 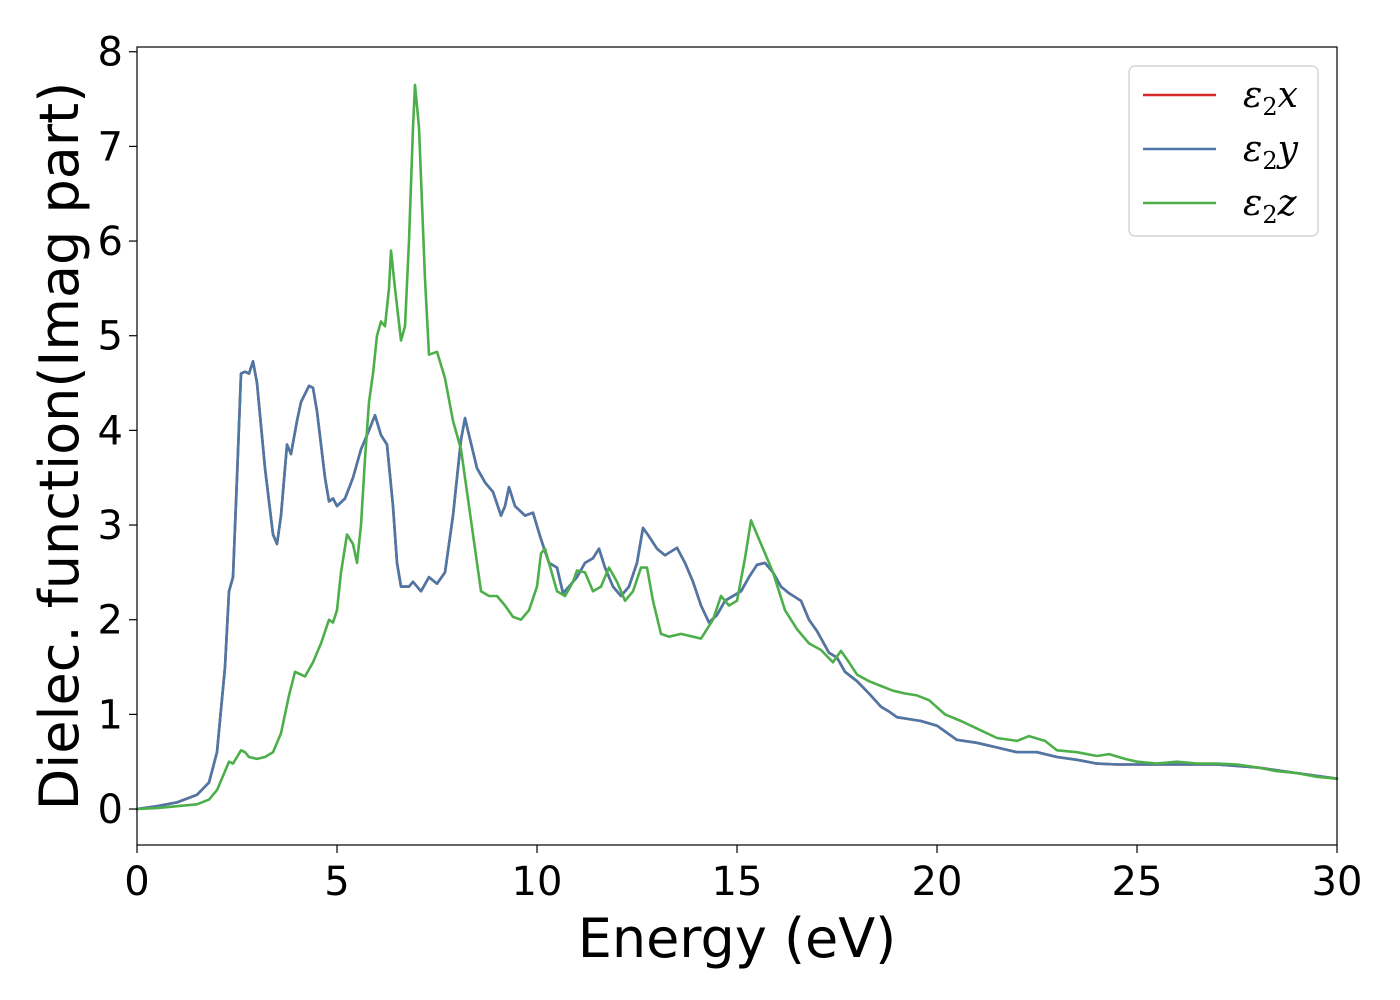 What do you see at coordinates (737, 882) in the screenshot?
I see `x-tick-label: 15` at bounding box center [737, 882].